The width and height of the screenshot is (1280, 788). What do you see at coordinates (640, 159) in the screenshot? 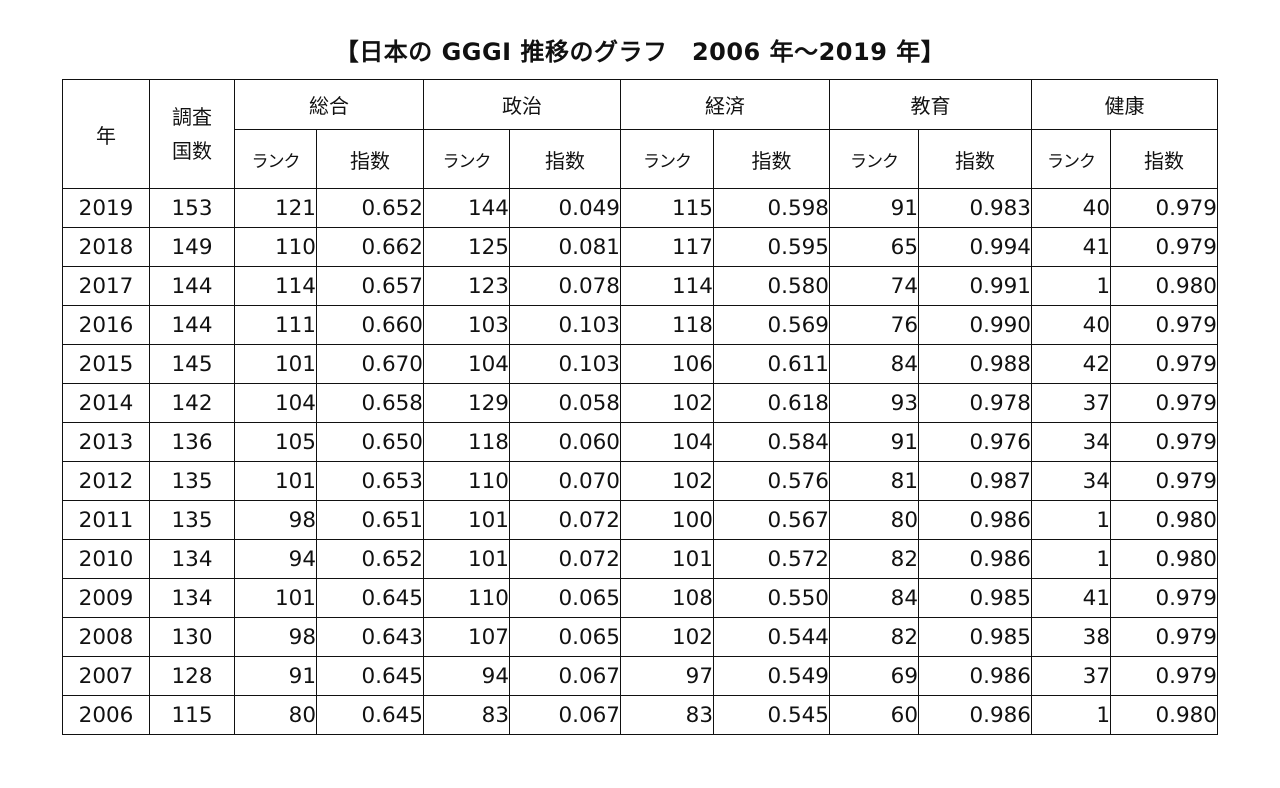
I see `header-row-subcolumns: ランク 指数 ランク 指数 ランク 指数 ランク 指数 ランク 指数` at bounding box center [640, 159].